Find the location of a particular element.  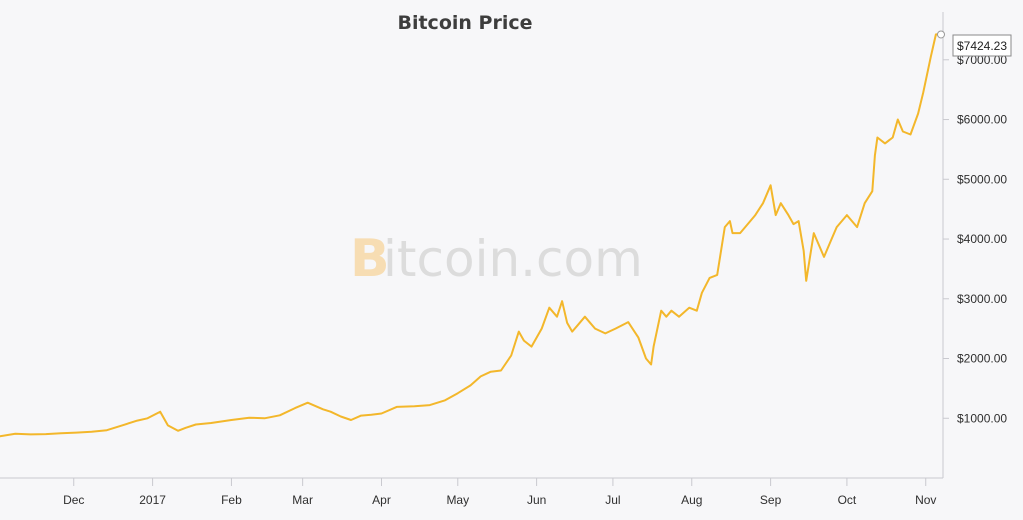

last-value-box is located at coordinates (982, 45).